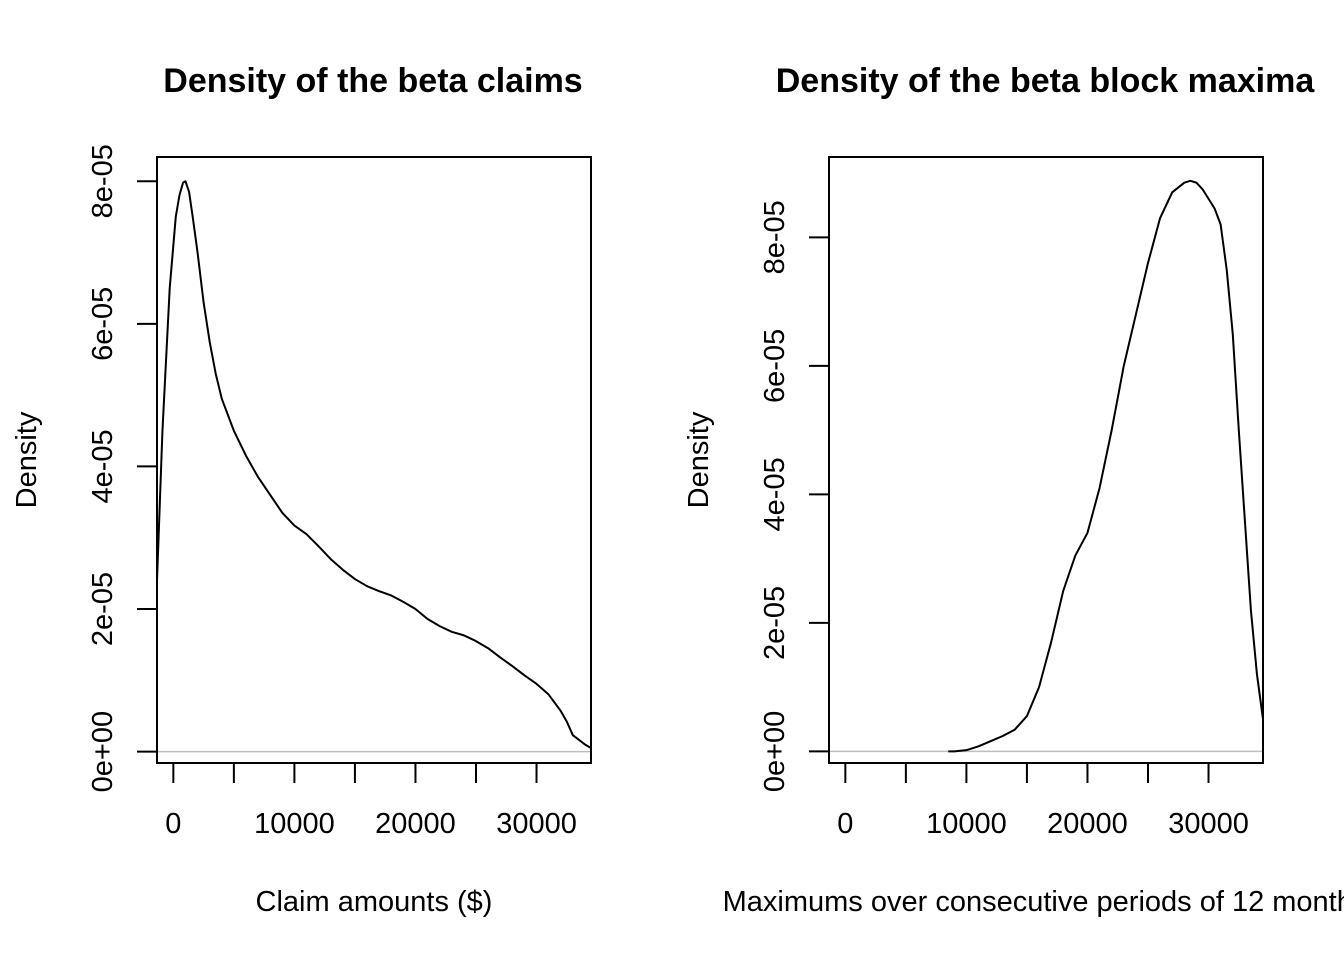 Image resolution: width=1344 pixels, height=960 pixels. Describe the element at coordinates (374, 902) in the screenshot. I see `x-axis-label: Claim amounts ($)` at that location.